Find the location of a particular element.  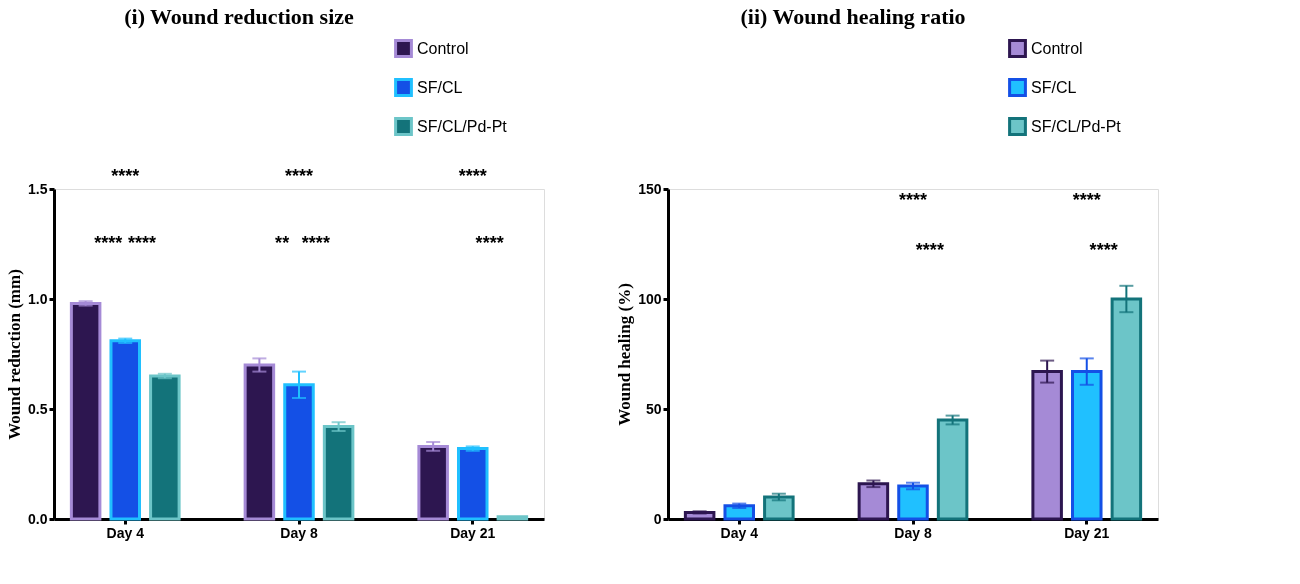

y-tick-label: 50 is located at coordinates (653, 408).